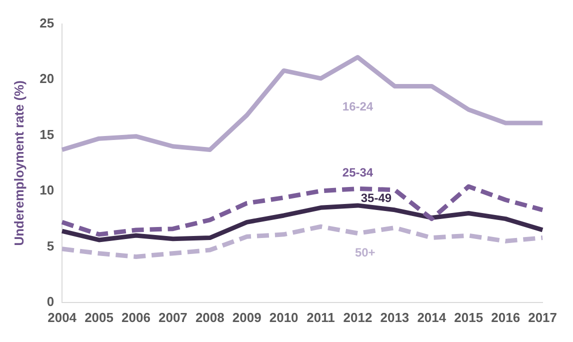 The image size is (573, 342). What do you see at coordinates (18, 163) in the screenshot?
I see `y-axis-title: Underemployment rate (%)` at bounding box center [18, 163].